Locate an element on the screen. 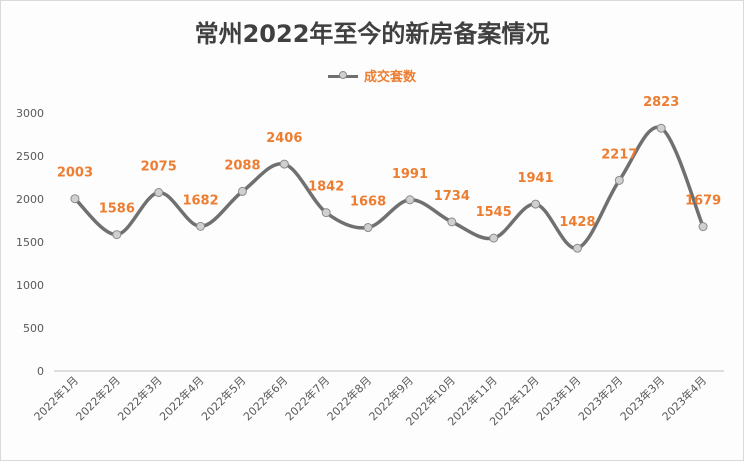 The image size is (744, 461). data-label: 2406 is located at coordinates (284, 138).